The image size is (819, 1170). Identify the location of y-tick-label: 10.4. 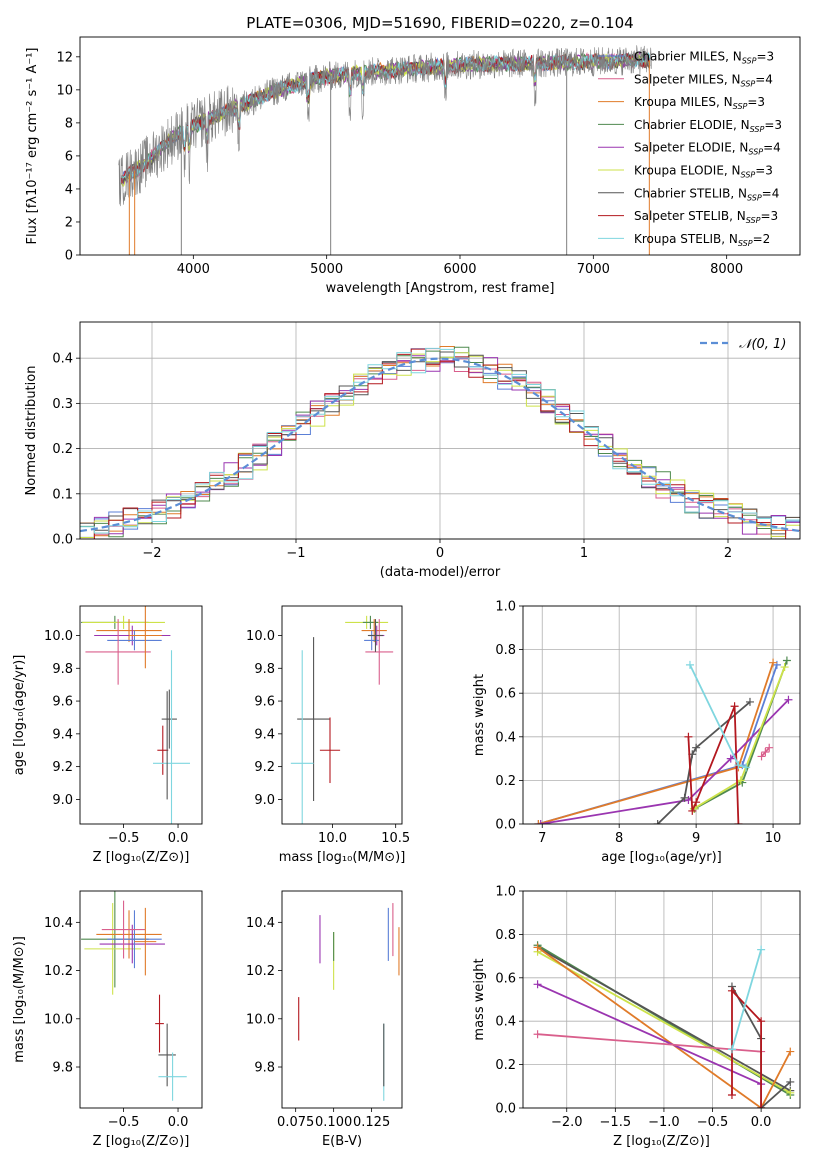
(58, 923).